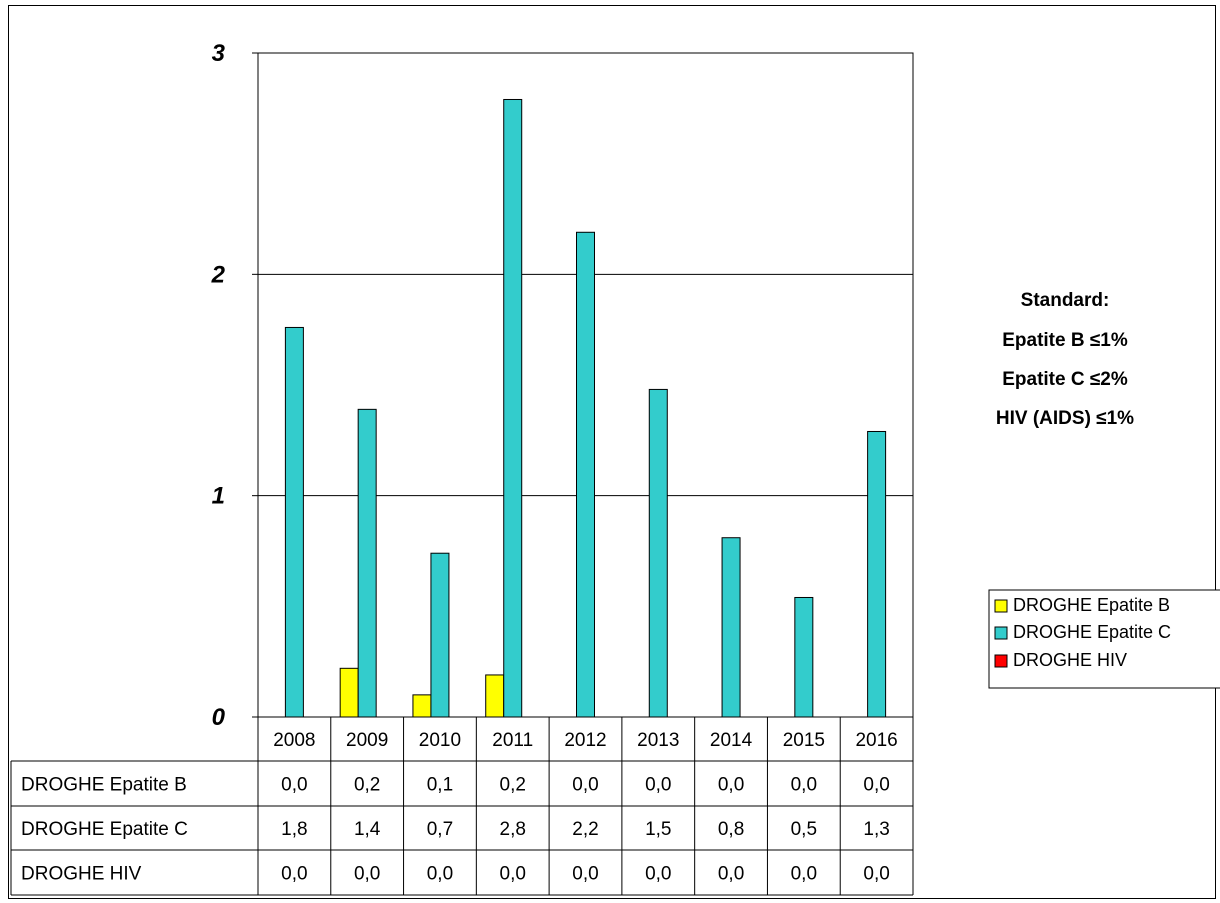 This screenshot has width=1220, height=903. I want to click on data-label: 2,8, so click(513, 829).